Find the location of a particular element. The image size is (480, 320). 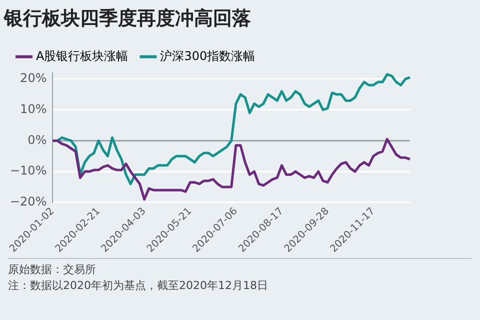

y-tick-label: −10% is located at coordinates (28, 171).